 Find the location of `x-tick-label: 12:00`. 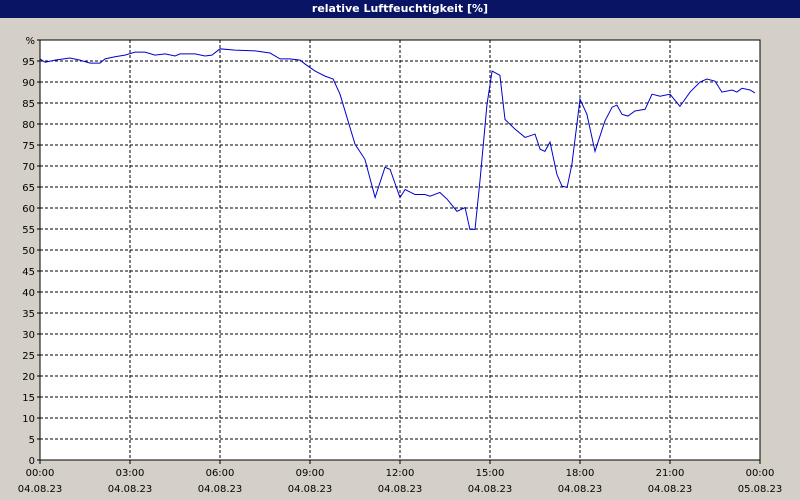

x-tick-label: 12:00 is located at coordinates (400, 473).